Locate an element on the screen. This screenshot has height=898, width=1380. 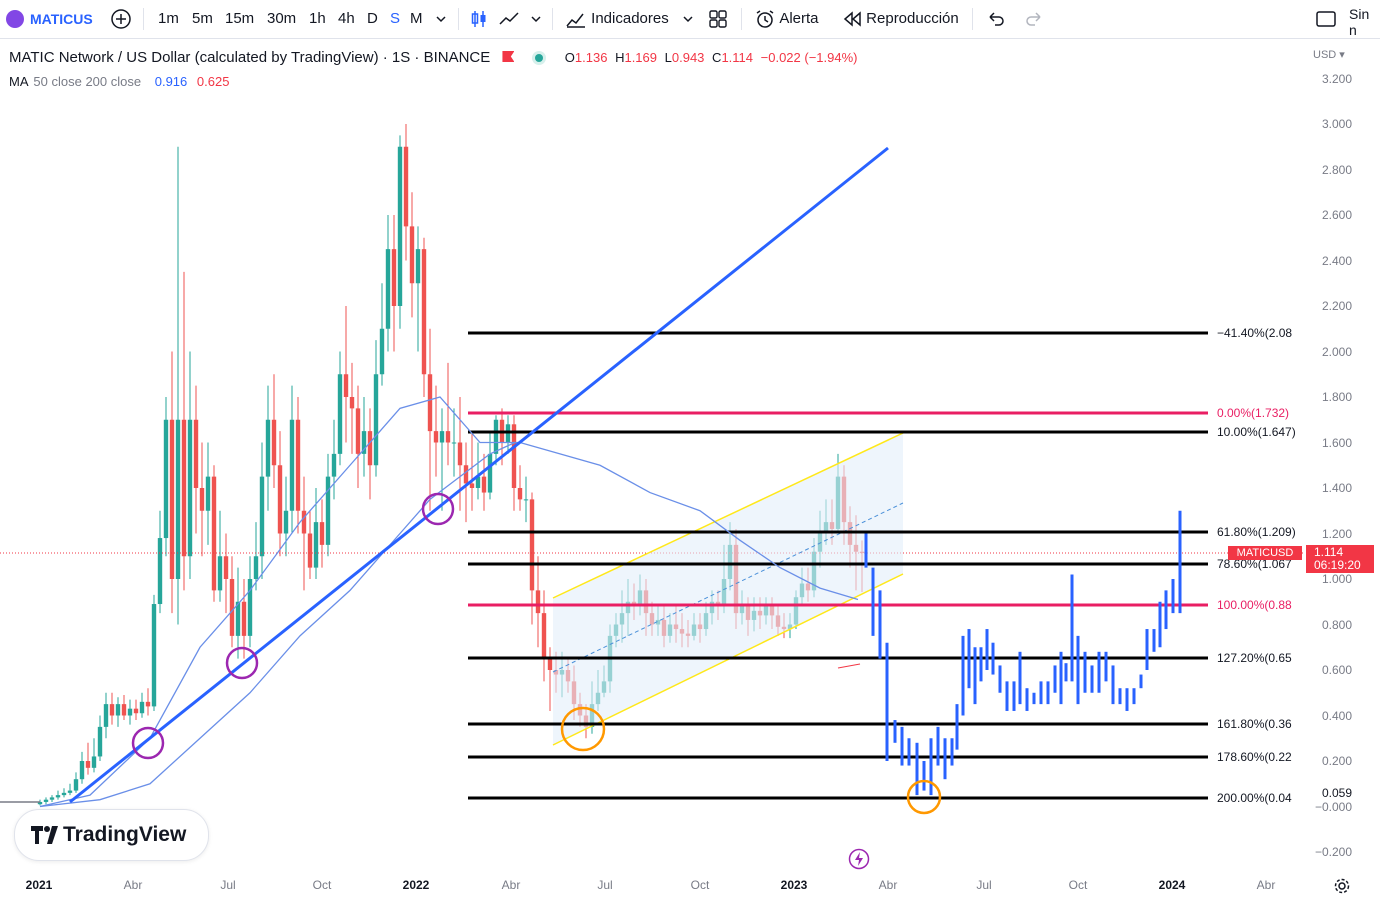
red-marker-line is located at coordinates (849, 666).